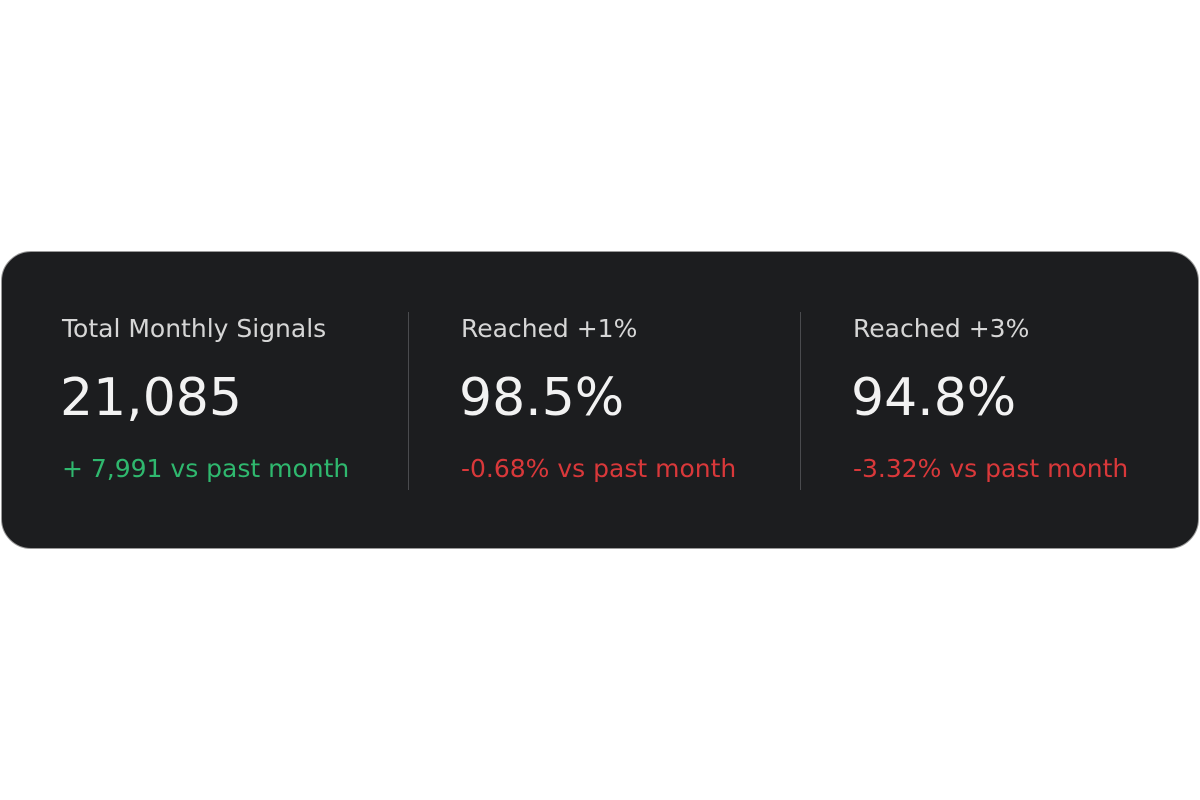 This screenshot has width=1200, height=800. I want to click on stat-delta: -3.32% vs past month, so click(991, 468).